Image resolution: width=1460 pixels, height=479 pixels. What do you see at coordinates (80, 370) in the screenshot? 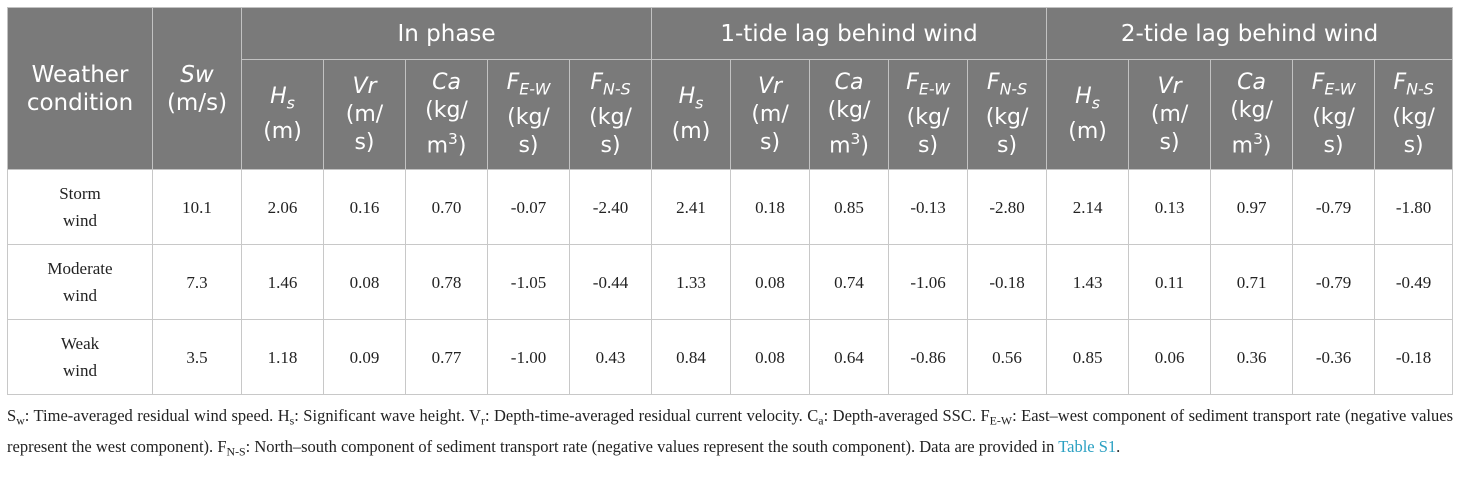
I see `weather-condition-line: wind` at bounding box center [80, 370].